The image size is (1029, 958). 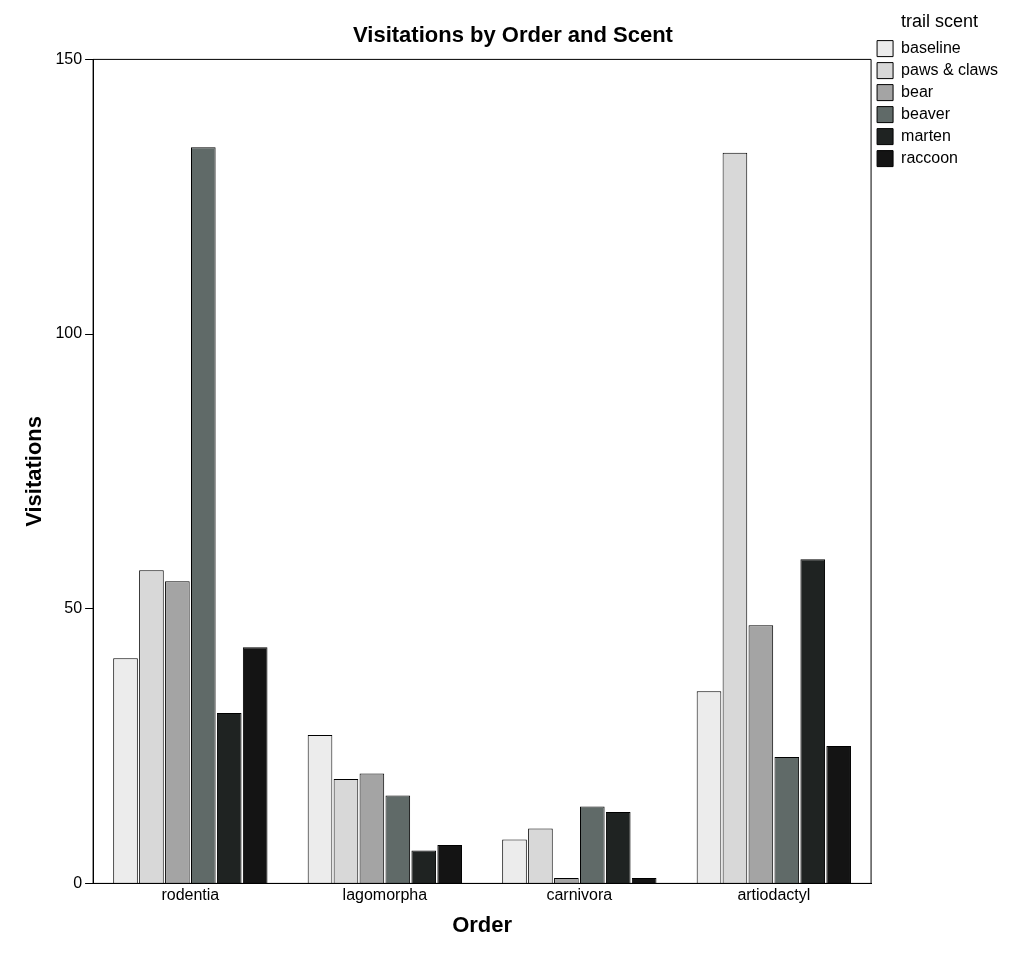 I want to click on legend-label: baseline, so click(x=931, y=48).